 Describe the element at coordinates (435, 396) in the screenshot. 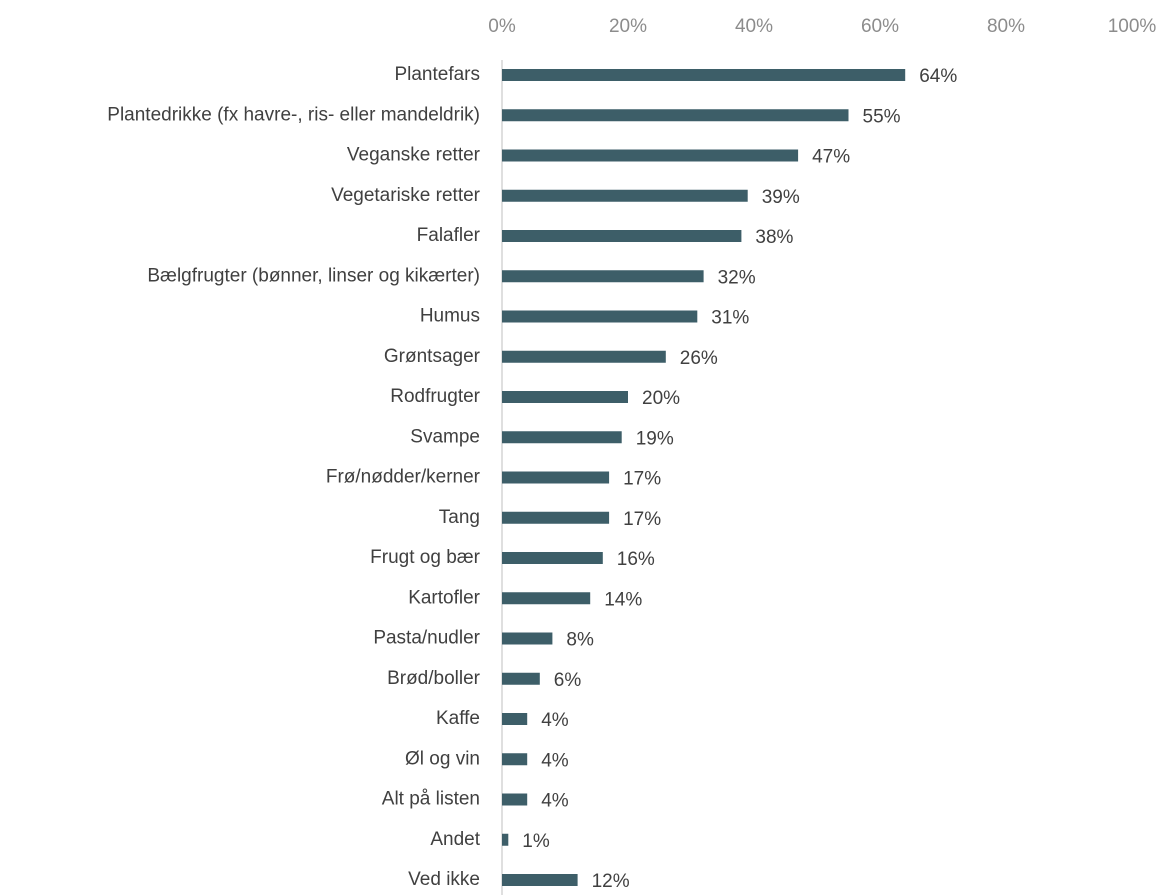

I see `y-tick-label: Rodfrugter` at that location.